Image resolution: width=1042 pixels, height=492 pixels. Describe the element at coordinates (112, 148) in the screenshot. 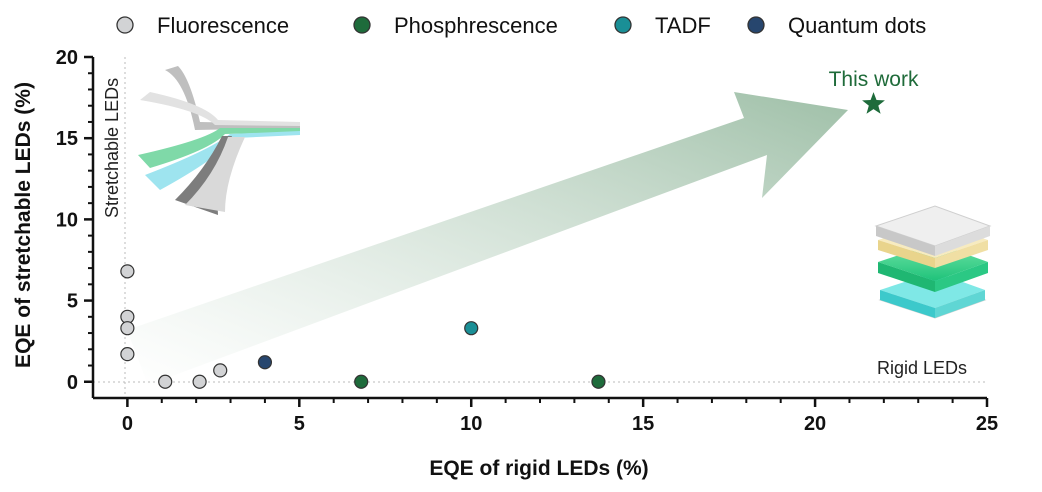

I see `stretchable-leds-label: Stretchable LEDs` at that location.